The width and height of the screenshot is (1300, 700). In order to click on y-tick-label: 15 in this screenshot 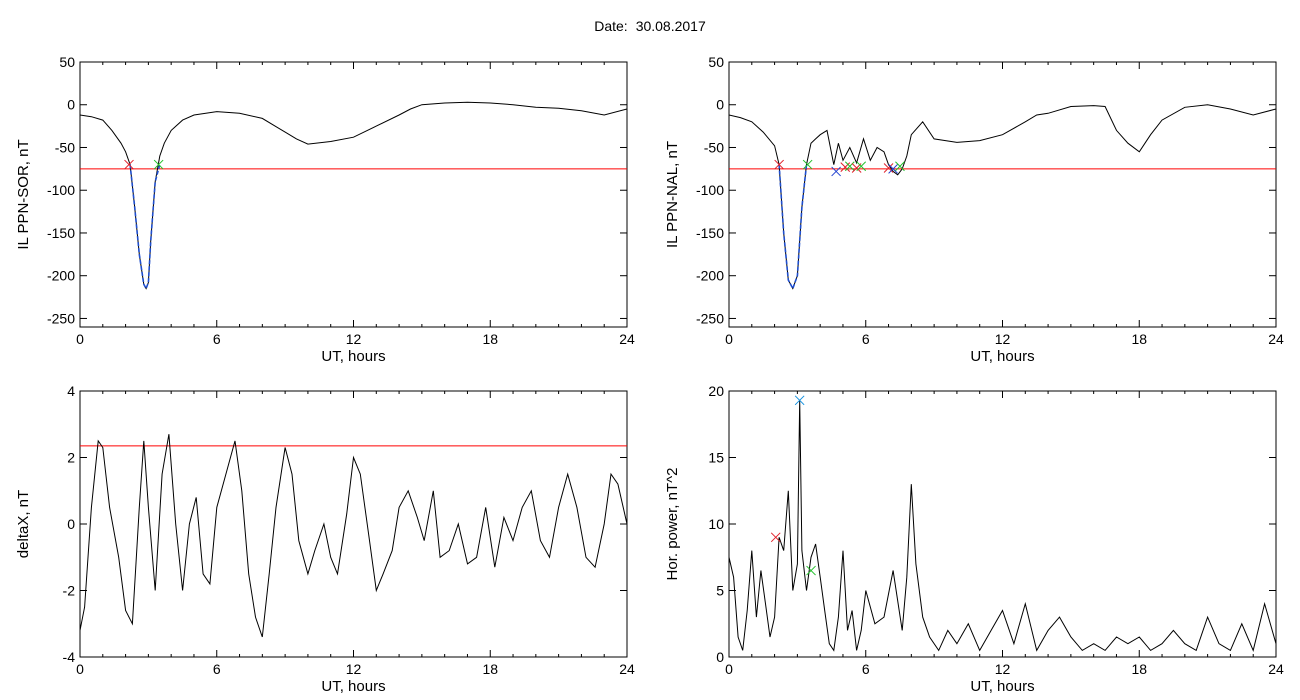, I will do `click(716, 458)`.